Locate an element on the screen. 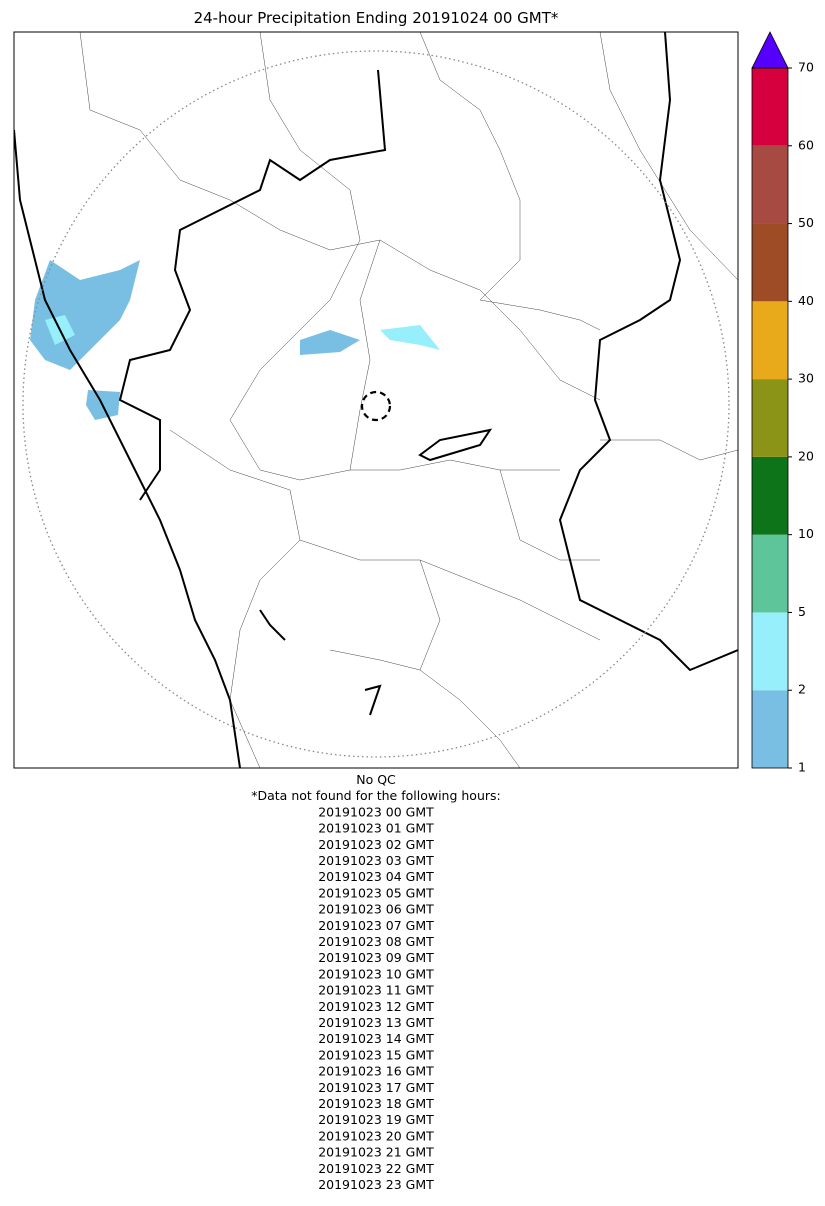  note-line: 20191023 21 GMT is located at coordinates (376, 1152).